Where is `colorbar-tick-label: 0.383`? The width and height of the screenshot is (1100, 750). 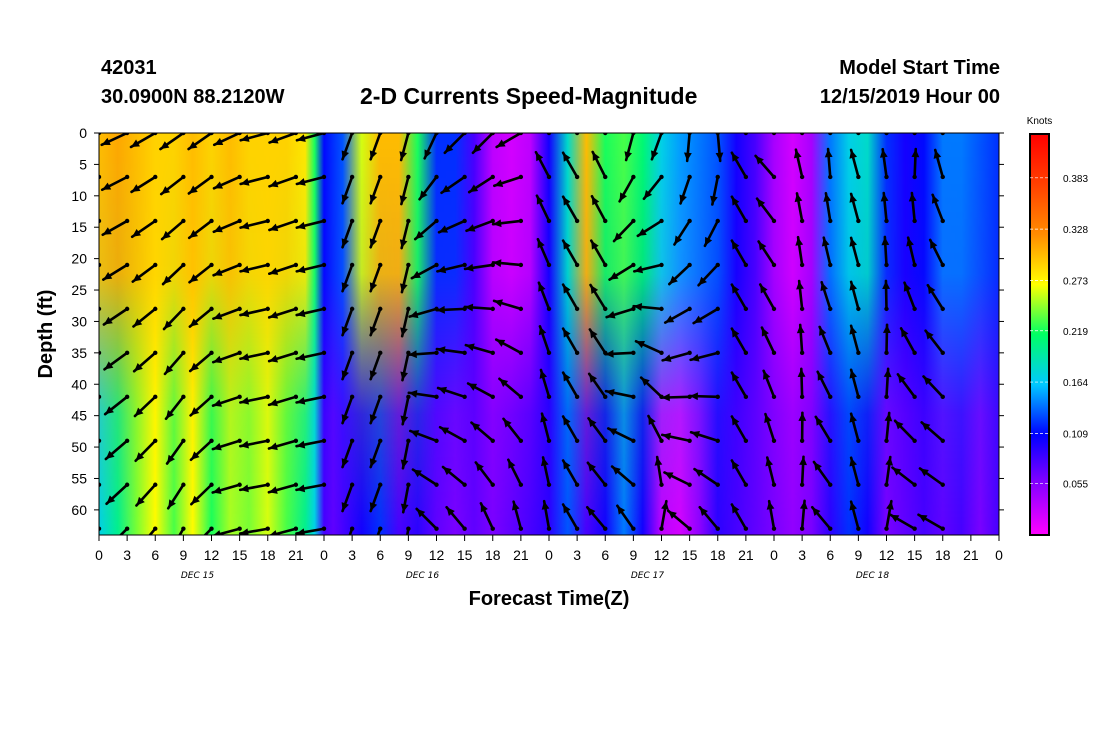
colorbar-tick-label: 0.383 is located at coordinates (1075, 179).